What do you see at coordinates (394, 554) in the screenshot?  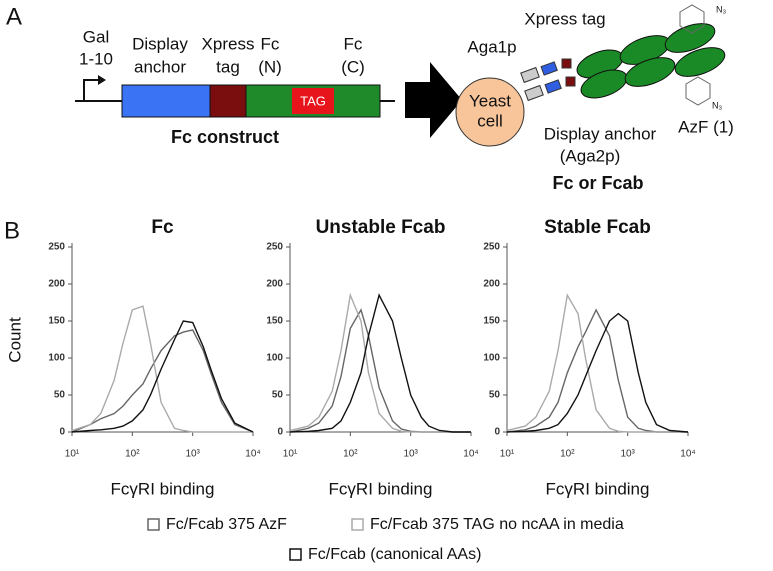 I see `legend-label: Fc/Fcab (canonical AAs)` at bounding box center [394, 554].